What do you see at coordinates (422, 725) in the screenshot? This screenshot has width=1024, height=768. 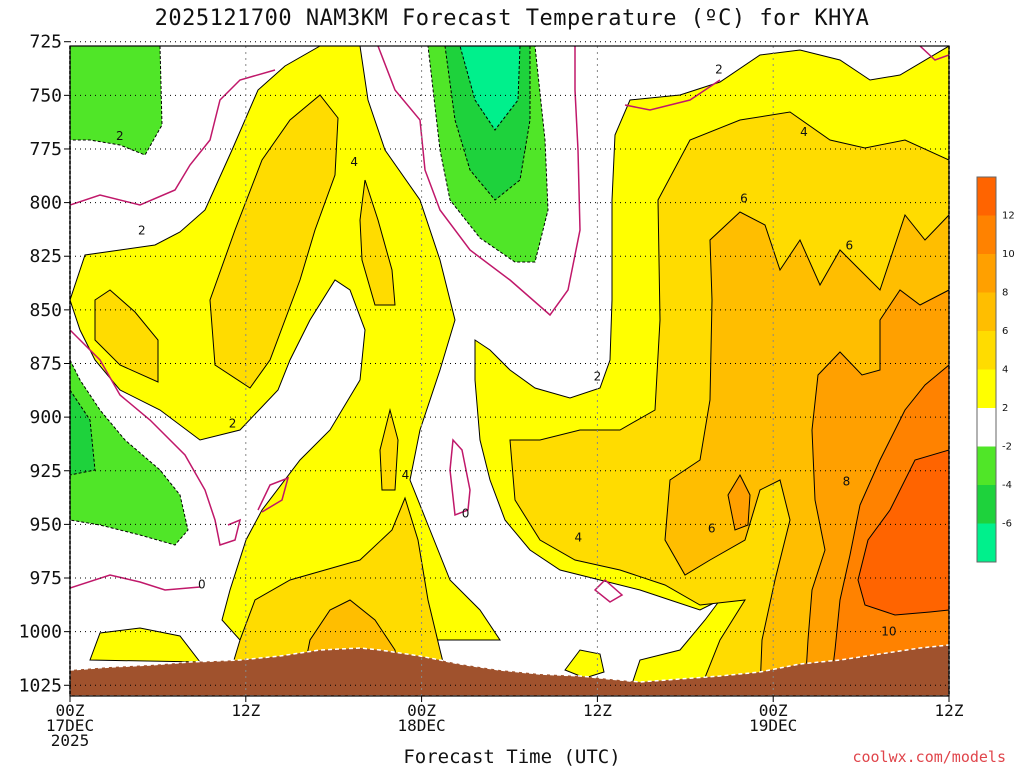 I see `x-tick-label: 18DEC` at bounding box center [422, 725].